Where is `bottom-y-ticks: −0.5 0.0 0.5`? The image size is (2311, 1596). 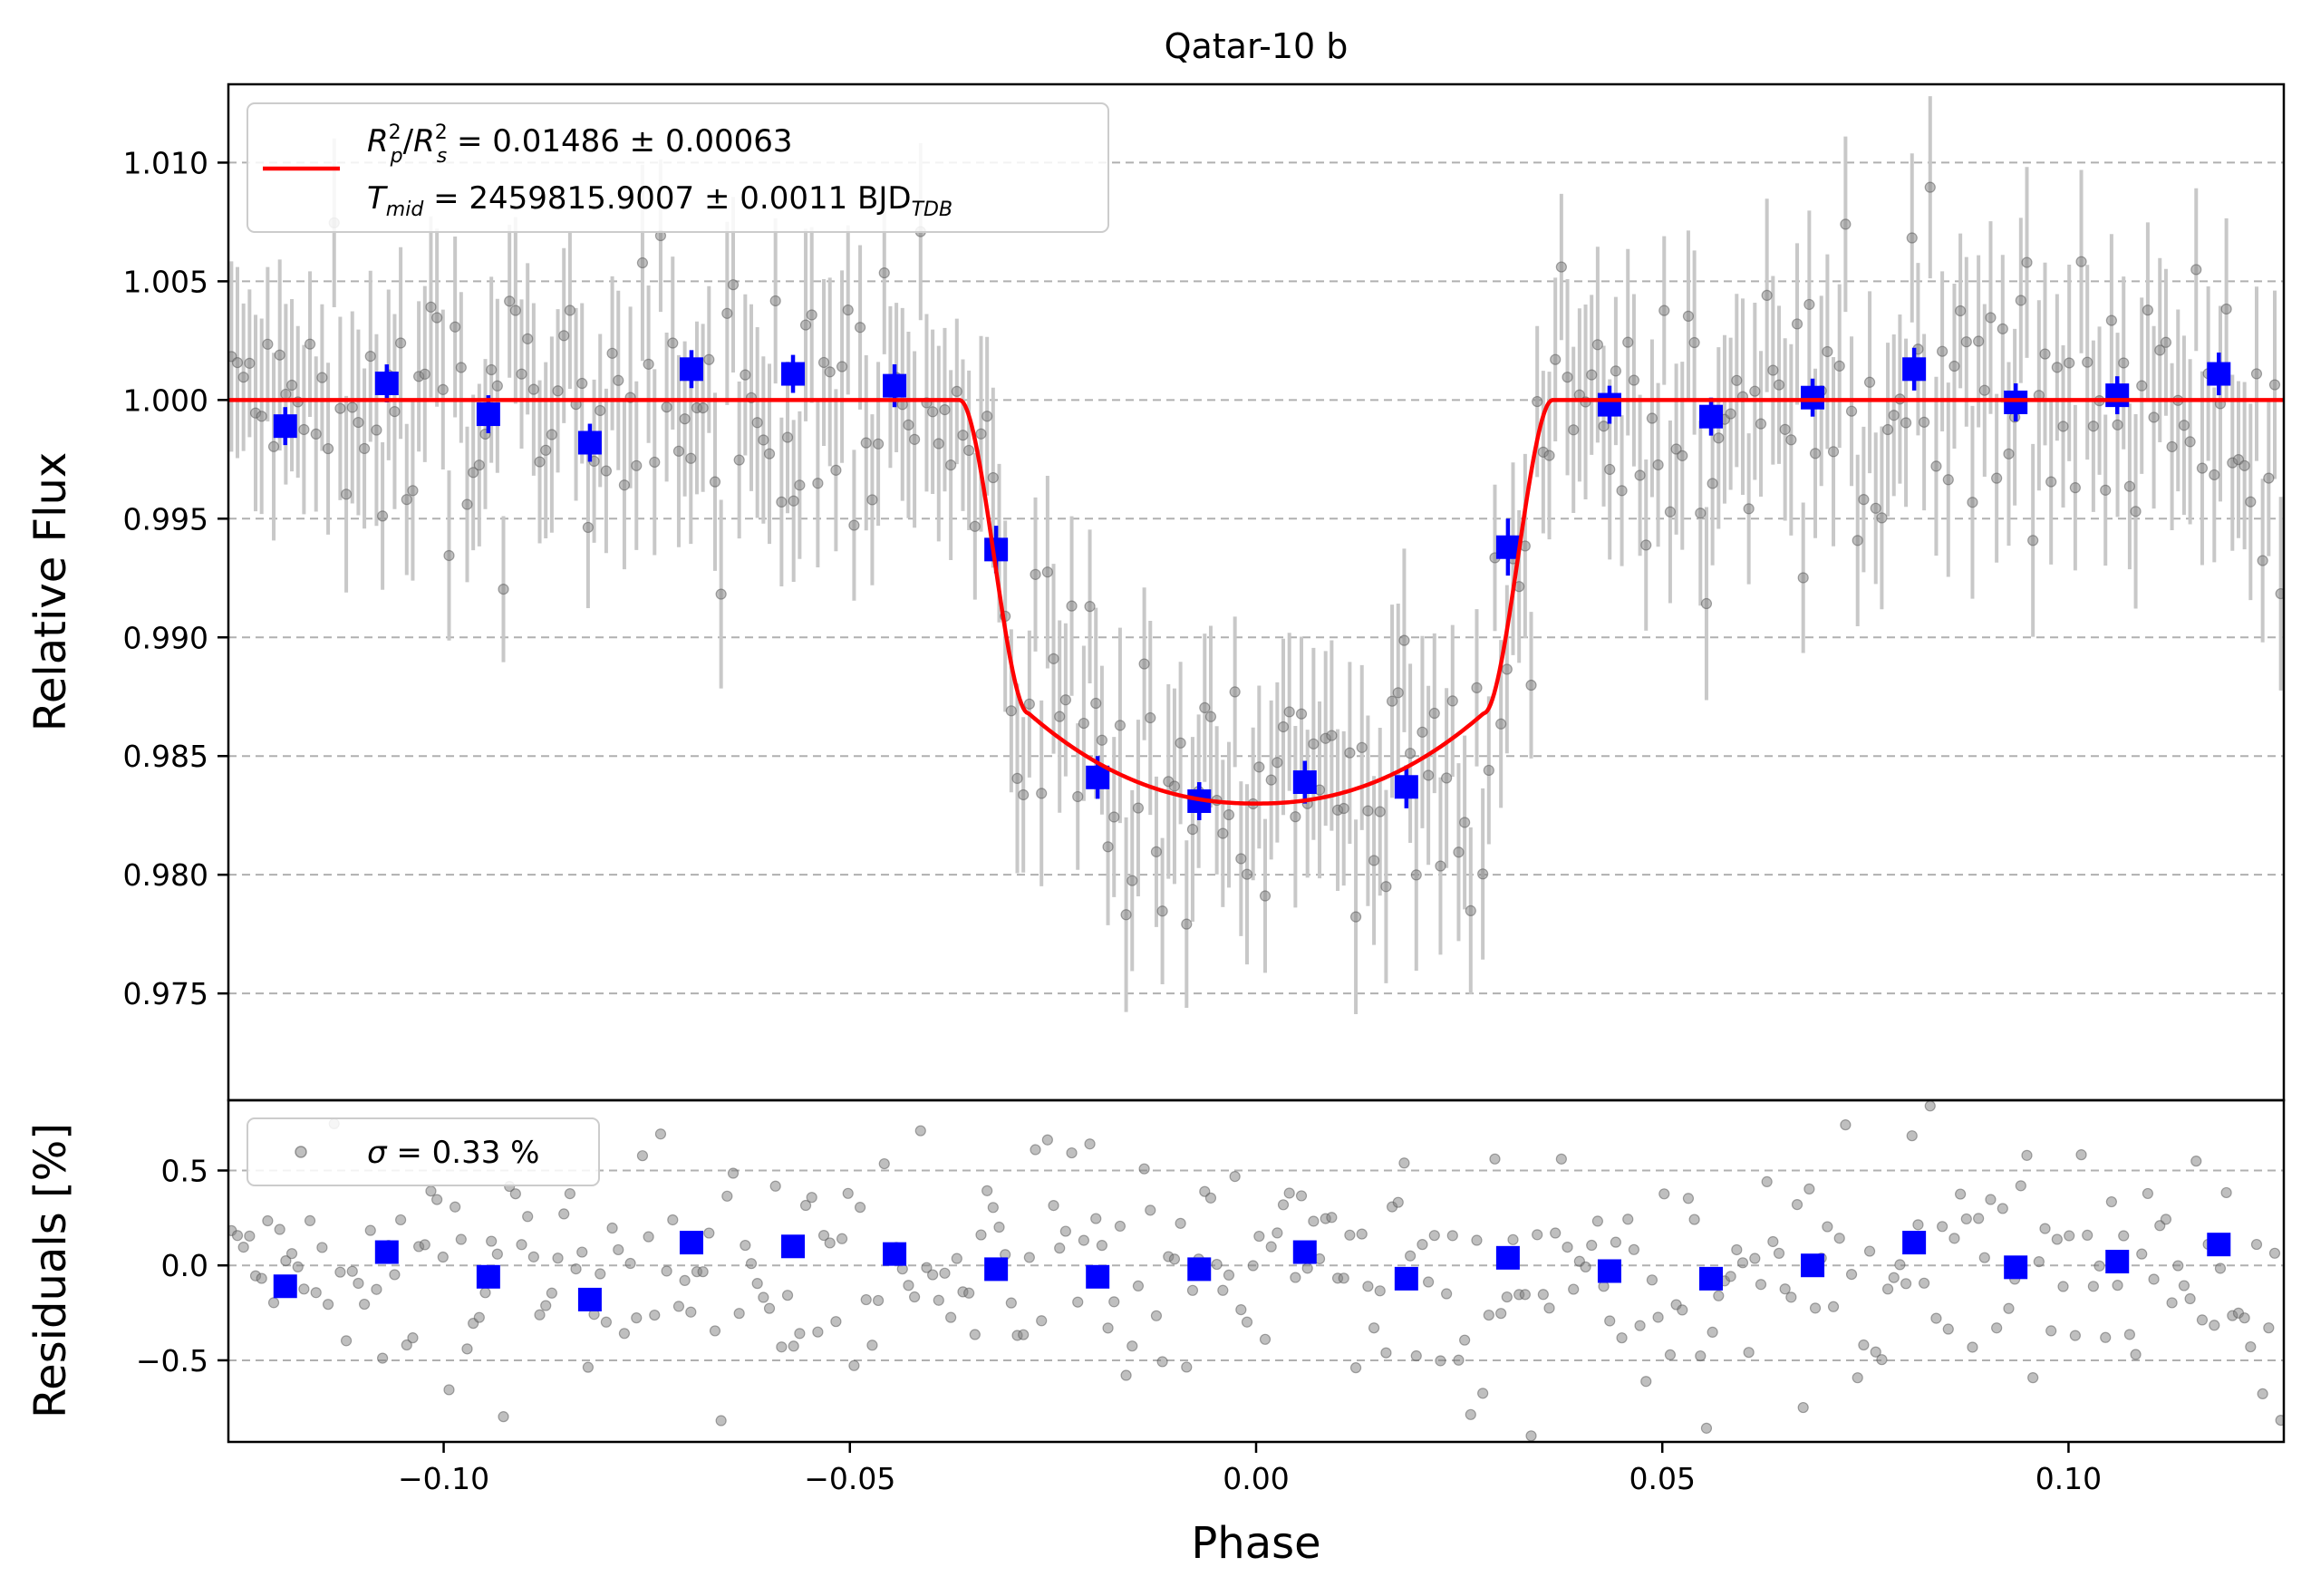 bottom-y-ticks: −0.5 0.0 0.5 is located at coordinates (182, 1265).